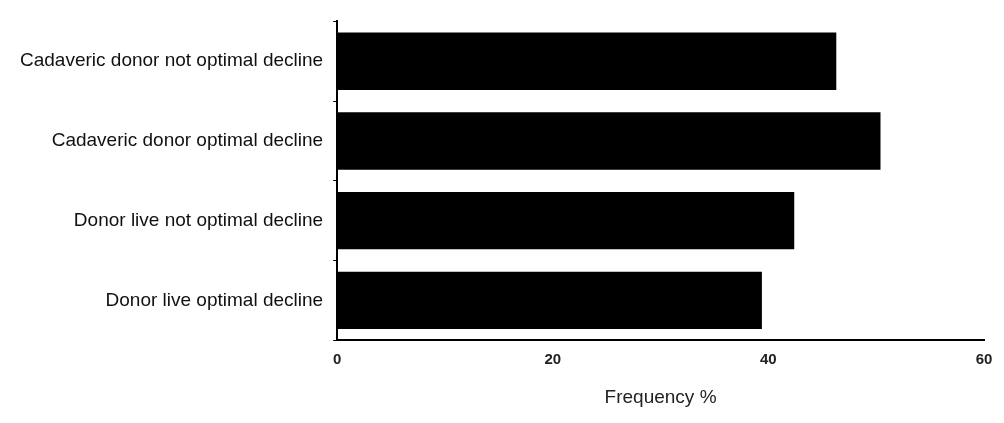 The height and width of the screenshot is (423, 1004). What do you see at coordinates (984, 359) in the screenshot?
I see `x-tick-label: 60` at bounding box center [984, 359].